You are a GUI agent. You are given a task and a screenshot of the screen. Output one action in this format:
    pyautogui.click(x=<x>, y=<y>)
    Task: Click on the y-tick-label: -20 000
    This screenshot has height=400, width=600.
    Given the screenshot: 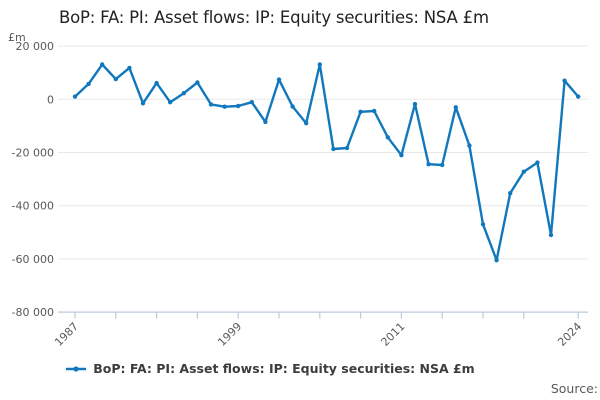 What is the action you would take?
    pyautogui.click(x=33, y=153)
    